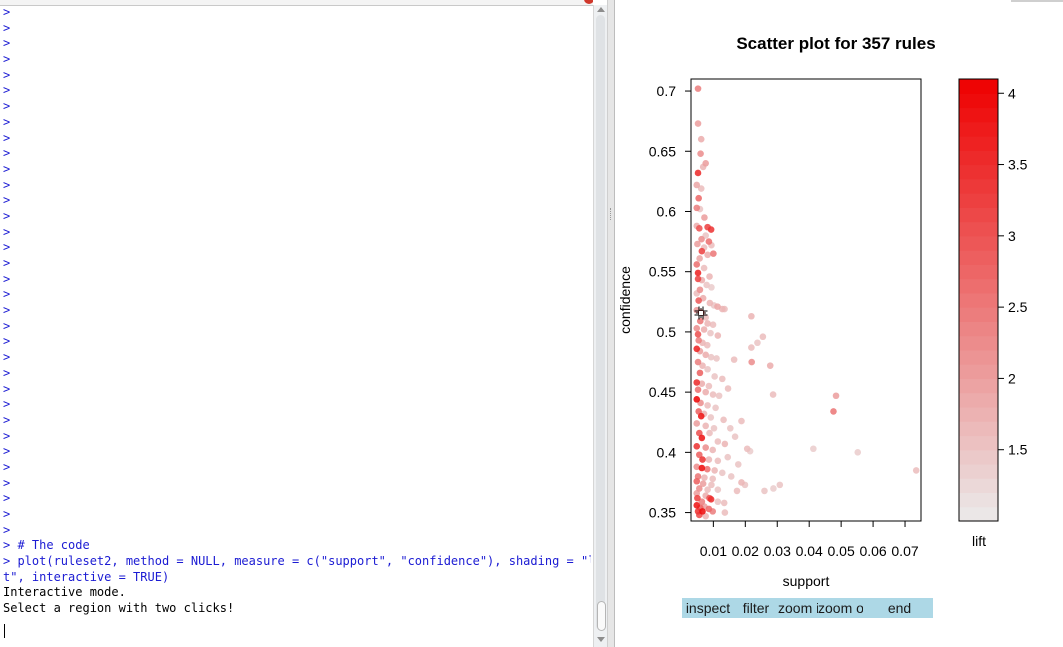 The image size is (1063, 647). What do you see at coordinates (588, 2) in the screenshot?
I see `close-icon` at bounding box center [588, 2].